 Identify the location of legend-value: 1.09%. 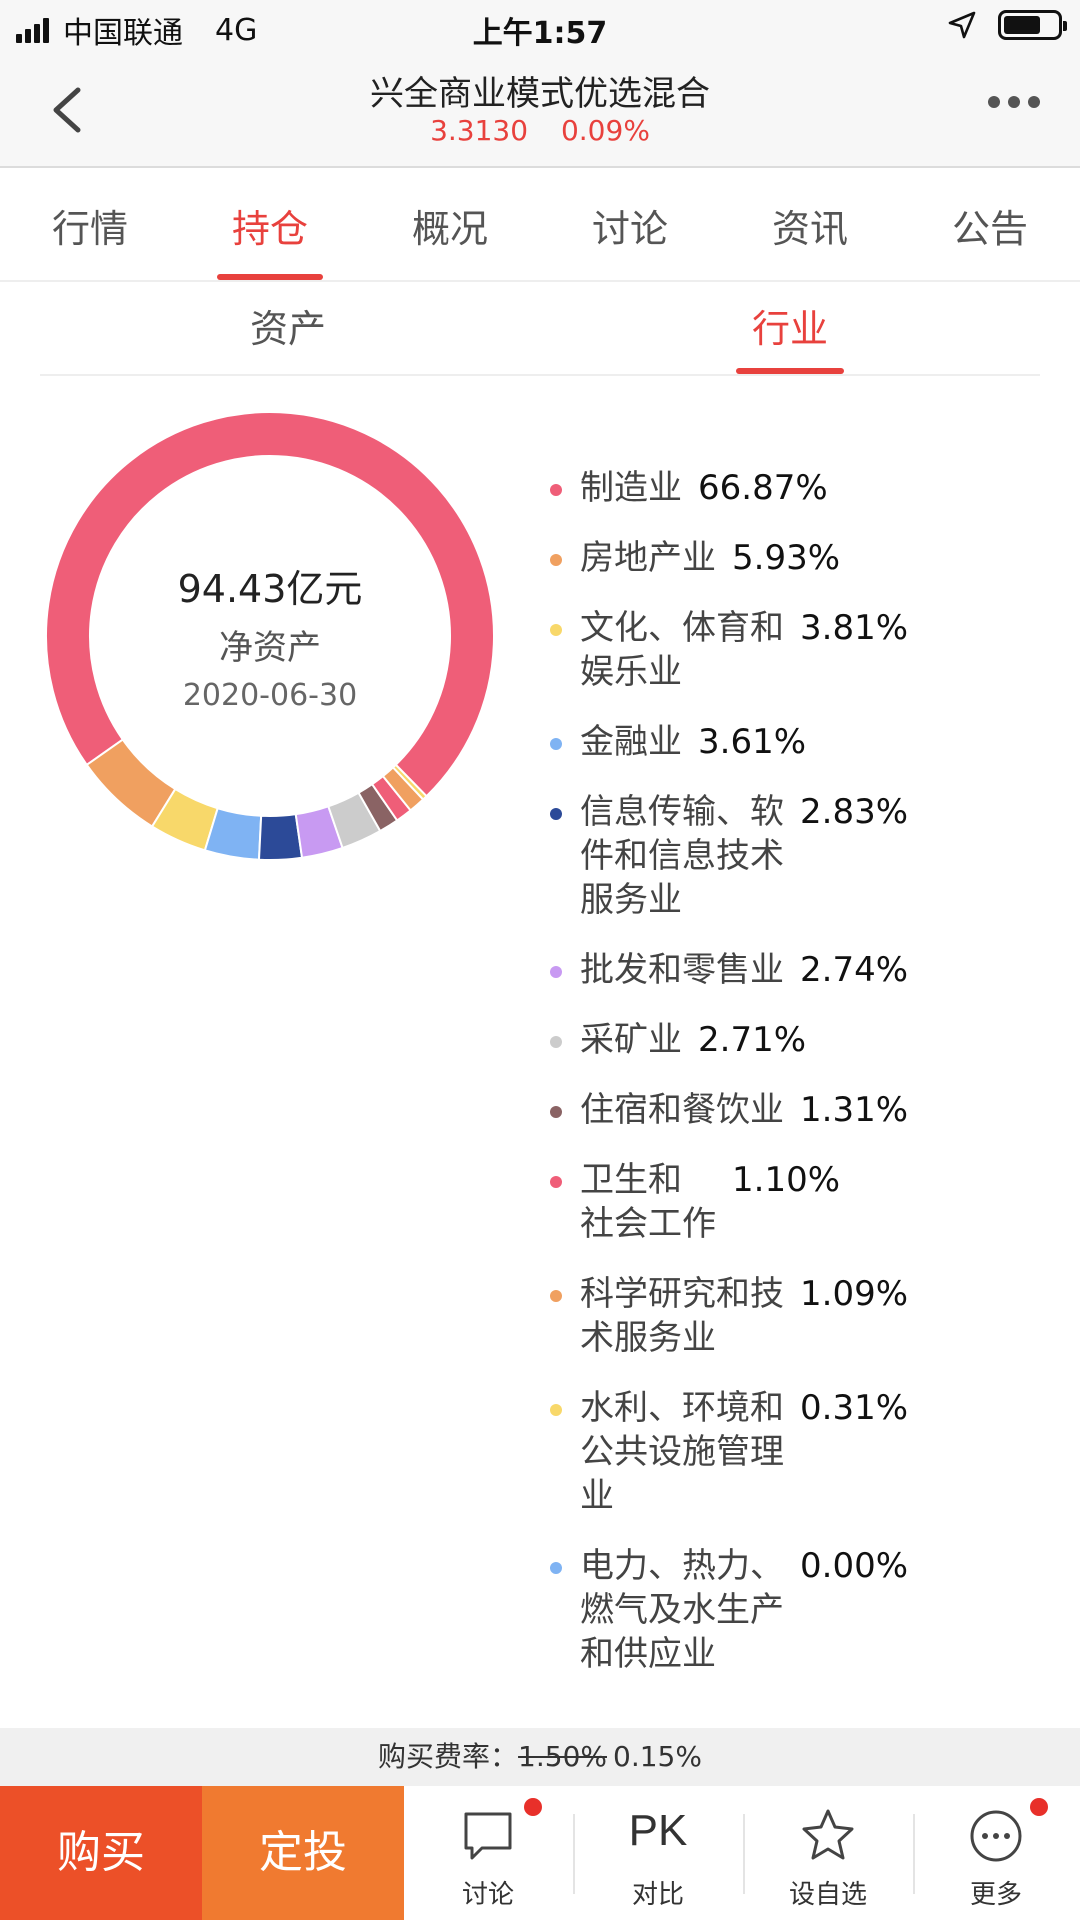
(854, 1294).